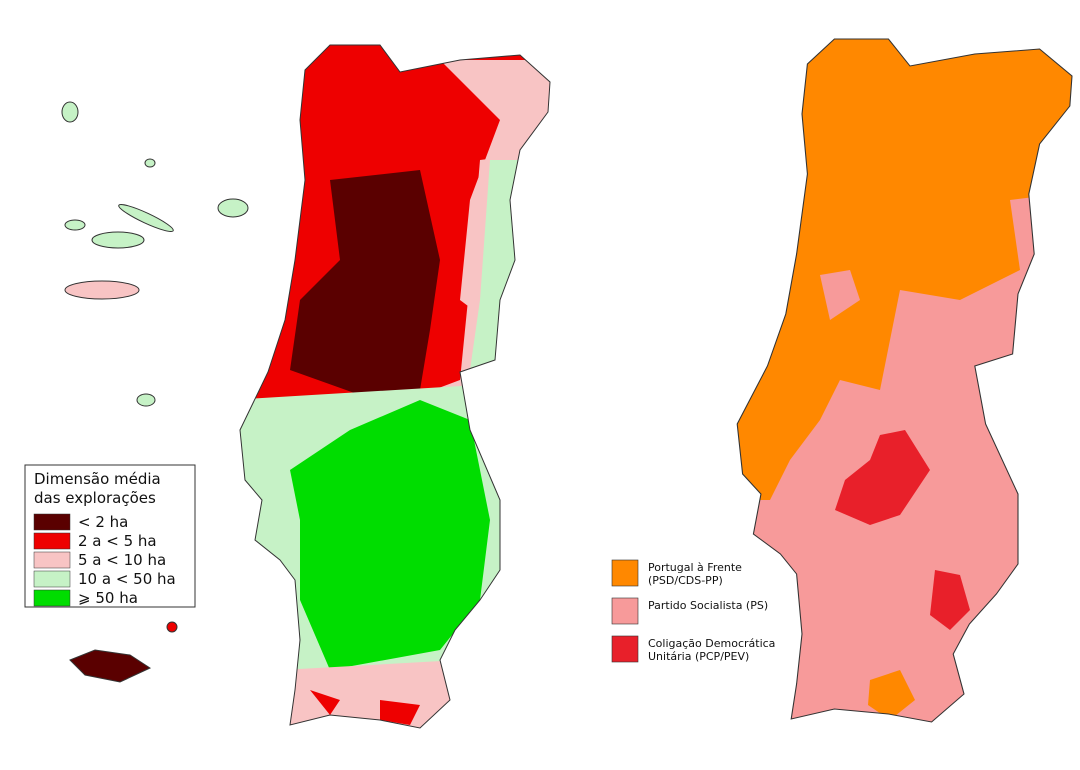  What do you see at coordinates (127, 579) in the screenshot?
I see `legend-label: 10 a < 50 ha` at bounding box center [127, 579].